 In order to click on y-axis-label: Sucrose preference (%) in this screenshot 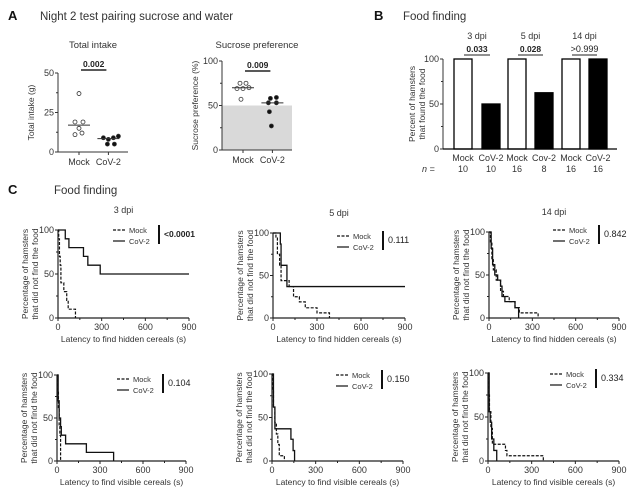, I will do `click(195, 105)`.